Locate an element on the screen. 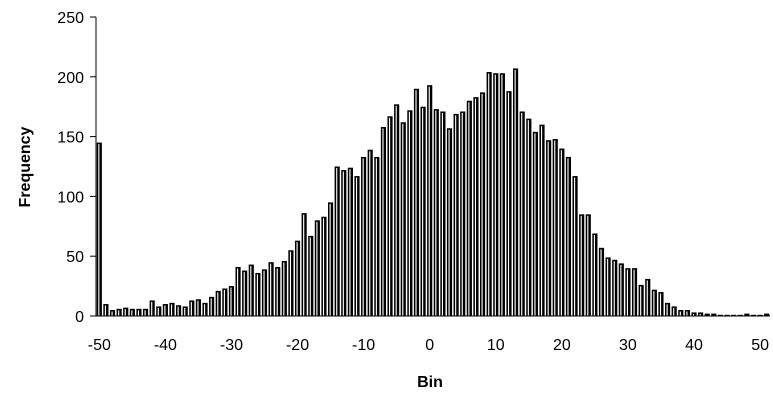 The width and height of the screenshot is (773, 394). y-tick-label: 200 is located at coordinates (70, 78).